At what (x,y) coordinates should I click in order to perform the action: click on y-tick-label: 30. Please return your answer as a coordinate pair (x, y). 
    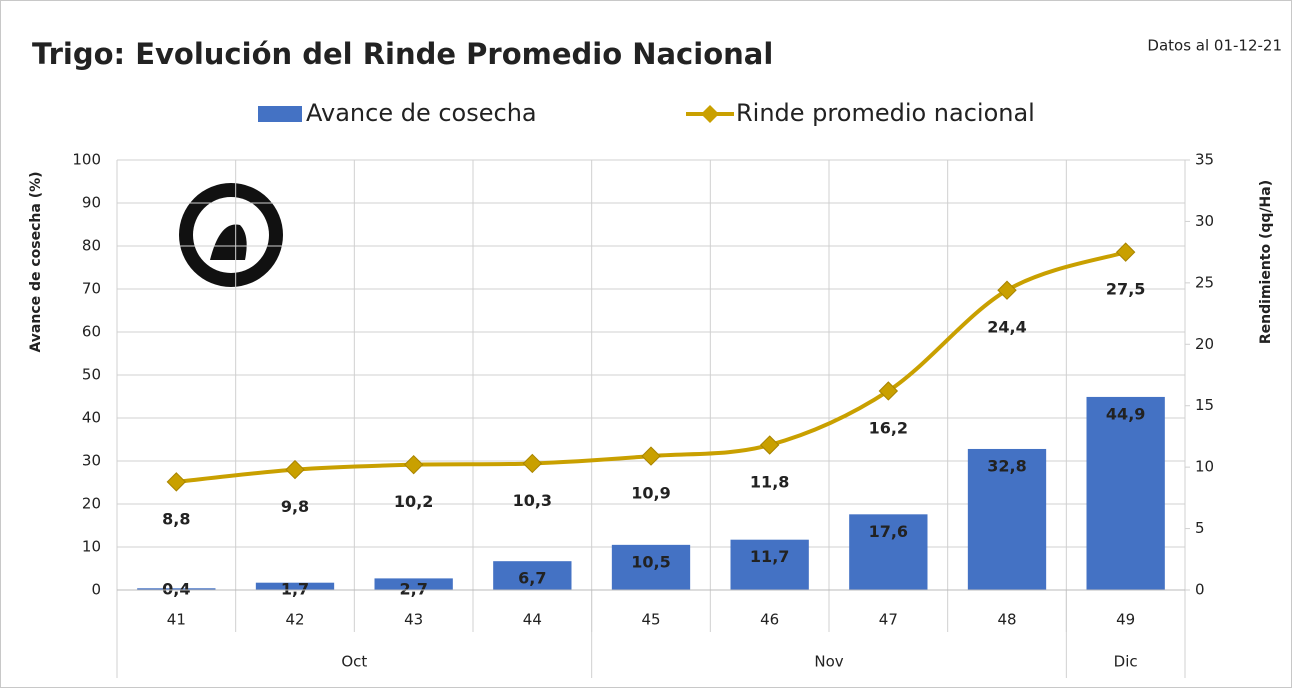
    Looking at the image, I should click on (91, 461).